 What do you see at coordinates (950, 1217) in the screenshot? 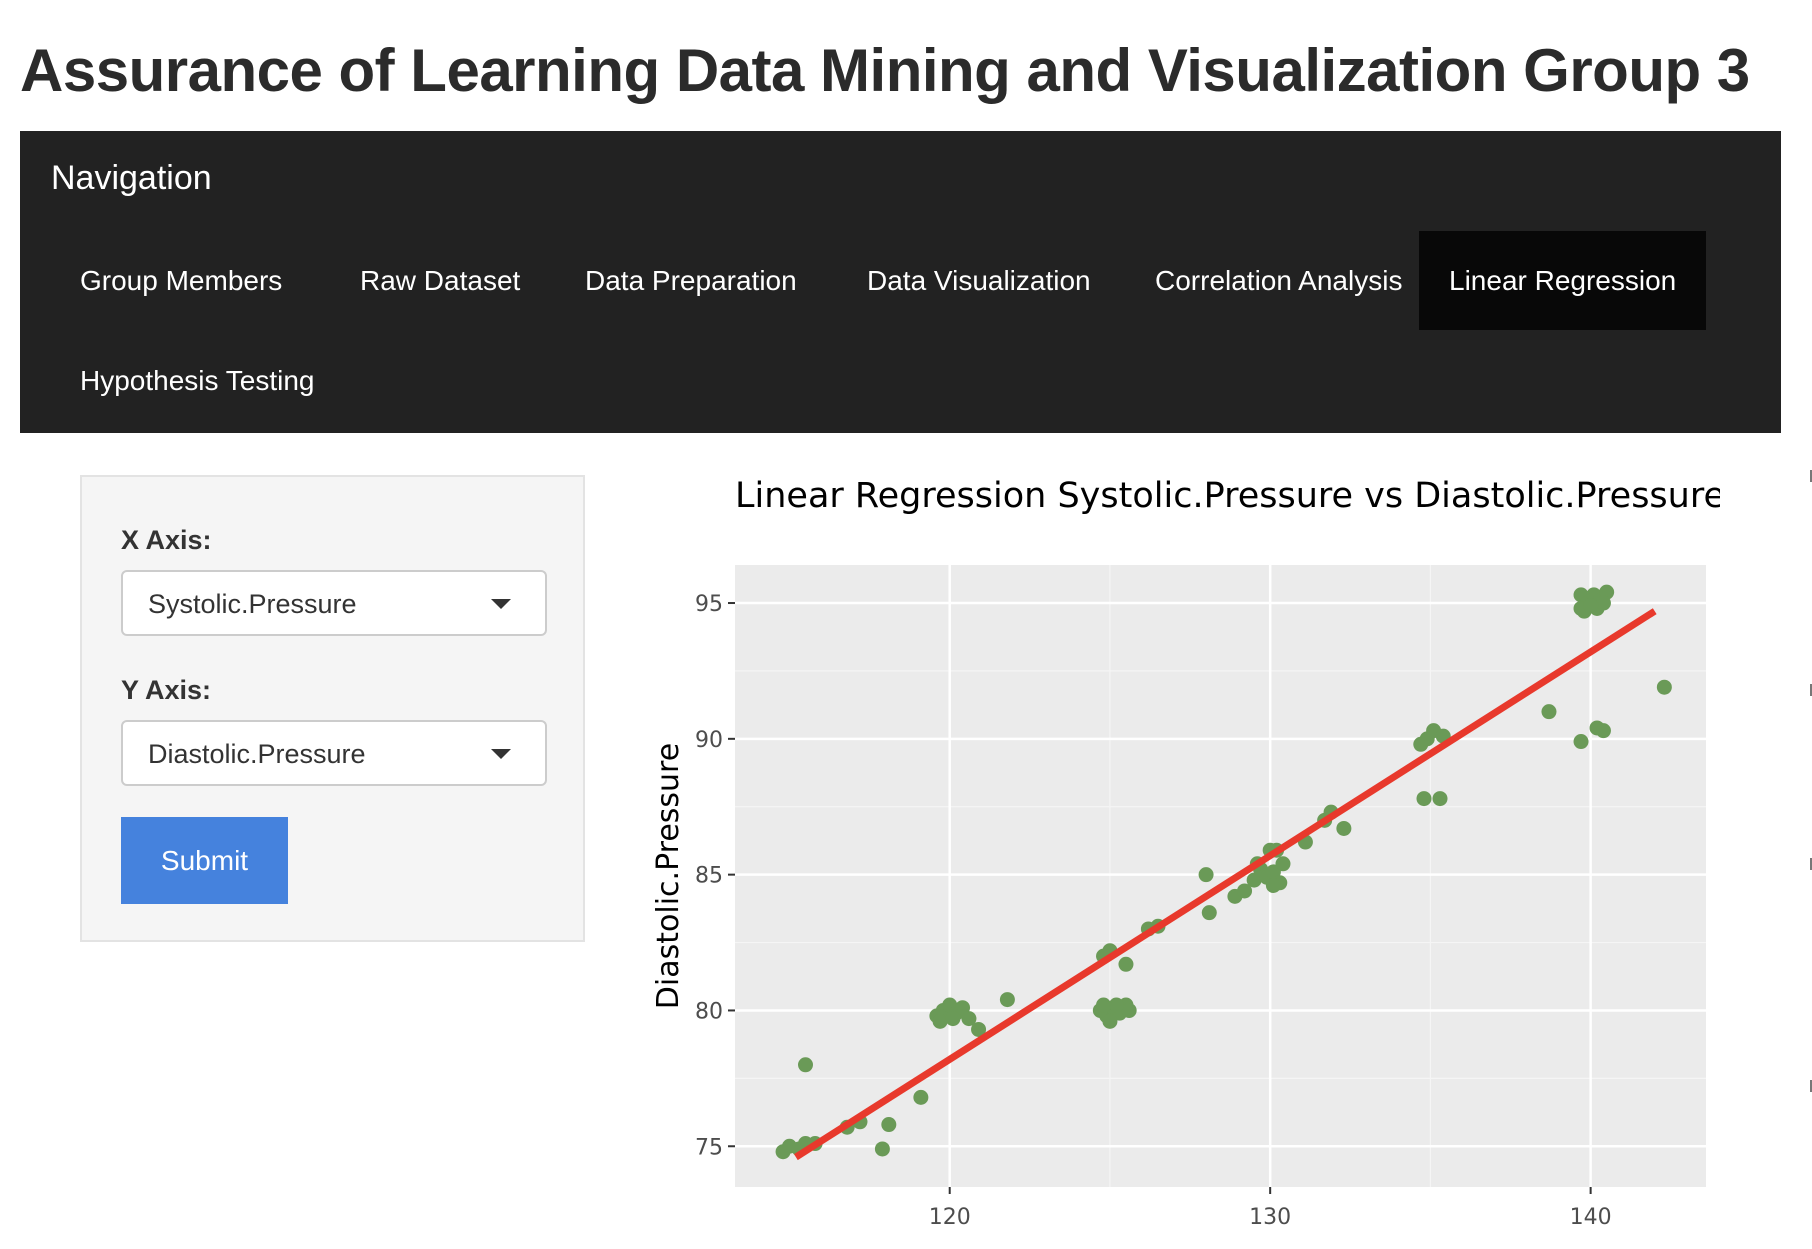
I see `x-tick-label: 120` at bounding box center [950, 1217].